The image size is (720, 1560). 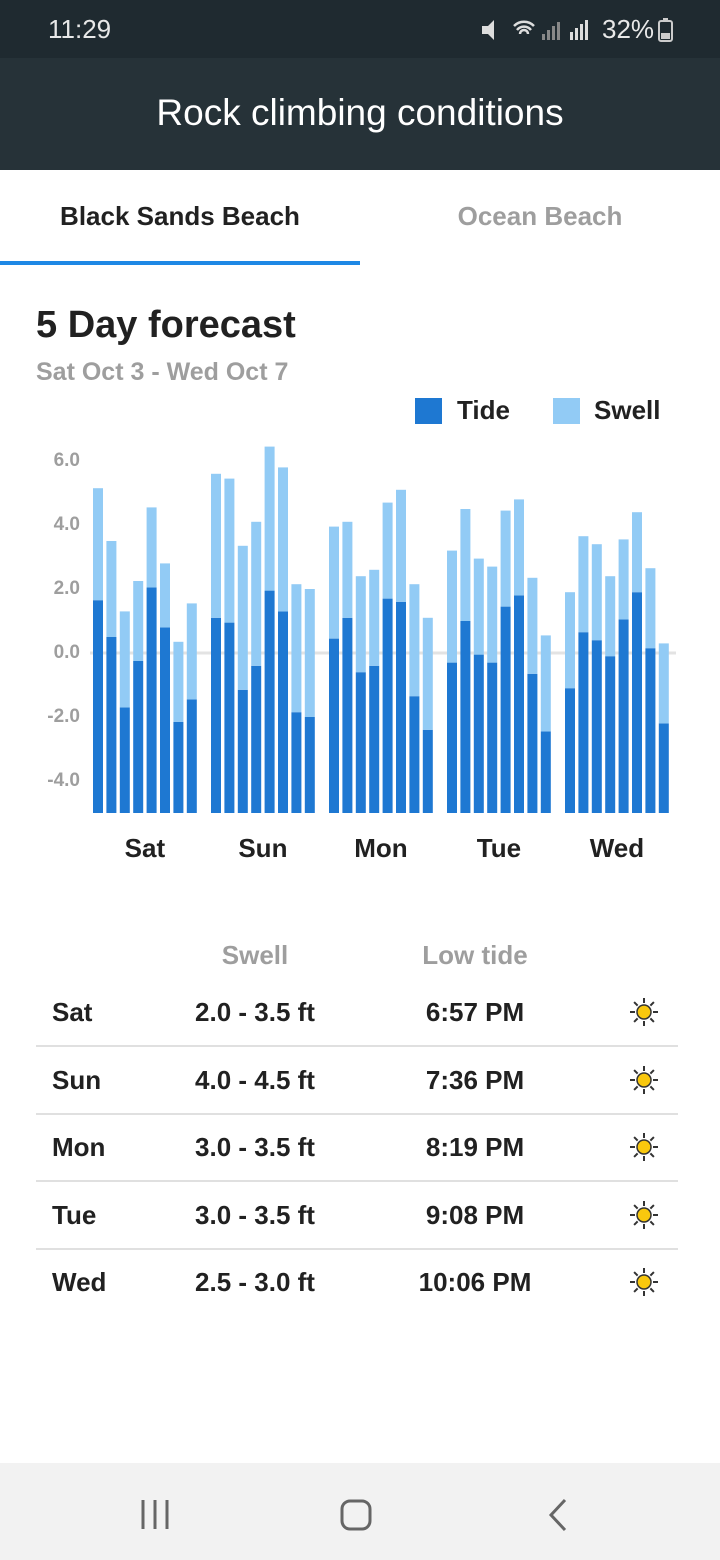 I want to click on nav-bar, so click(x=360, y=1511).